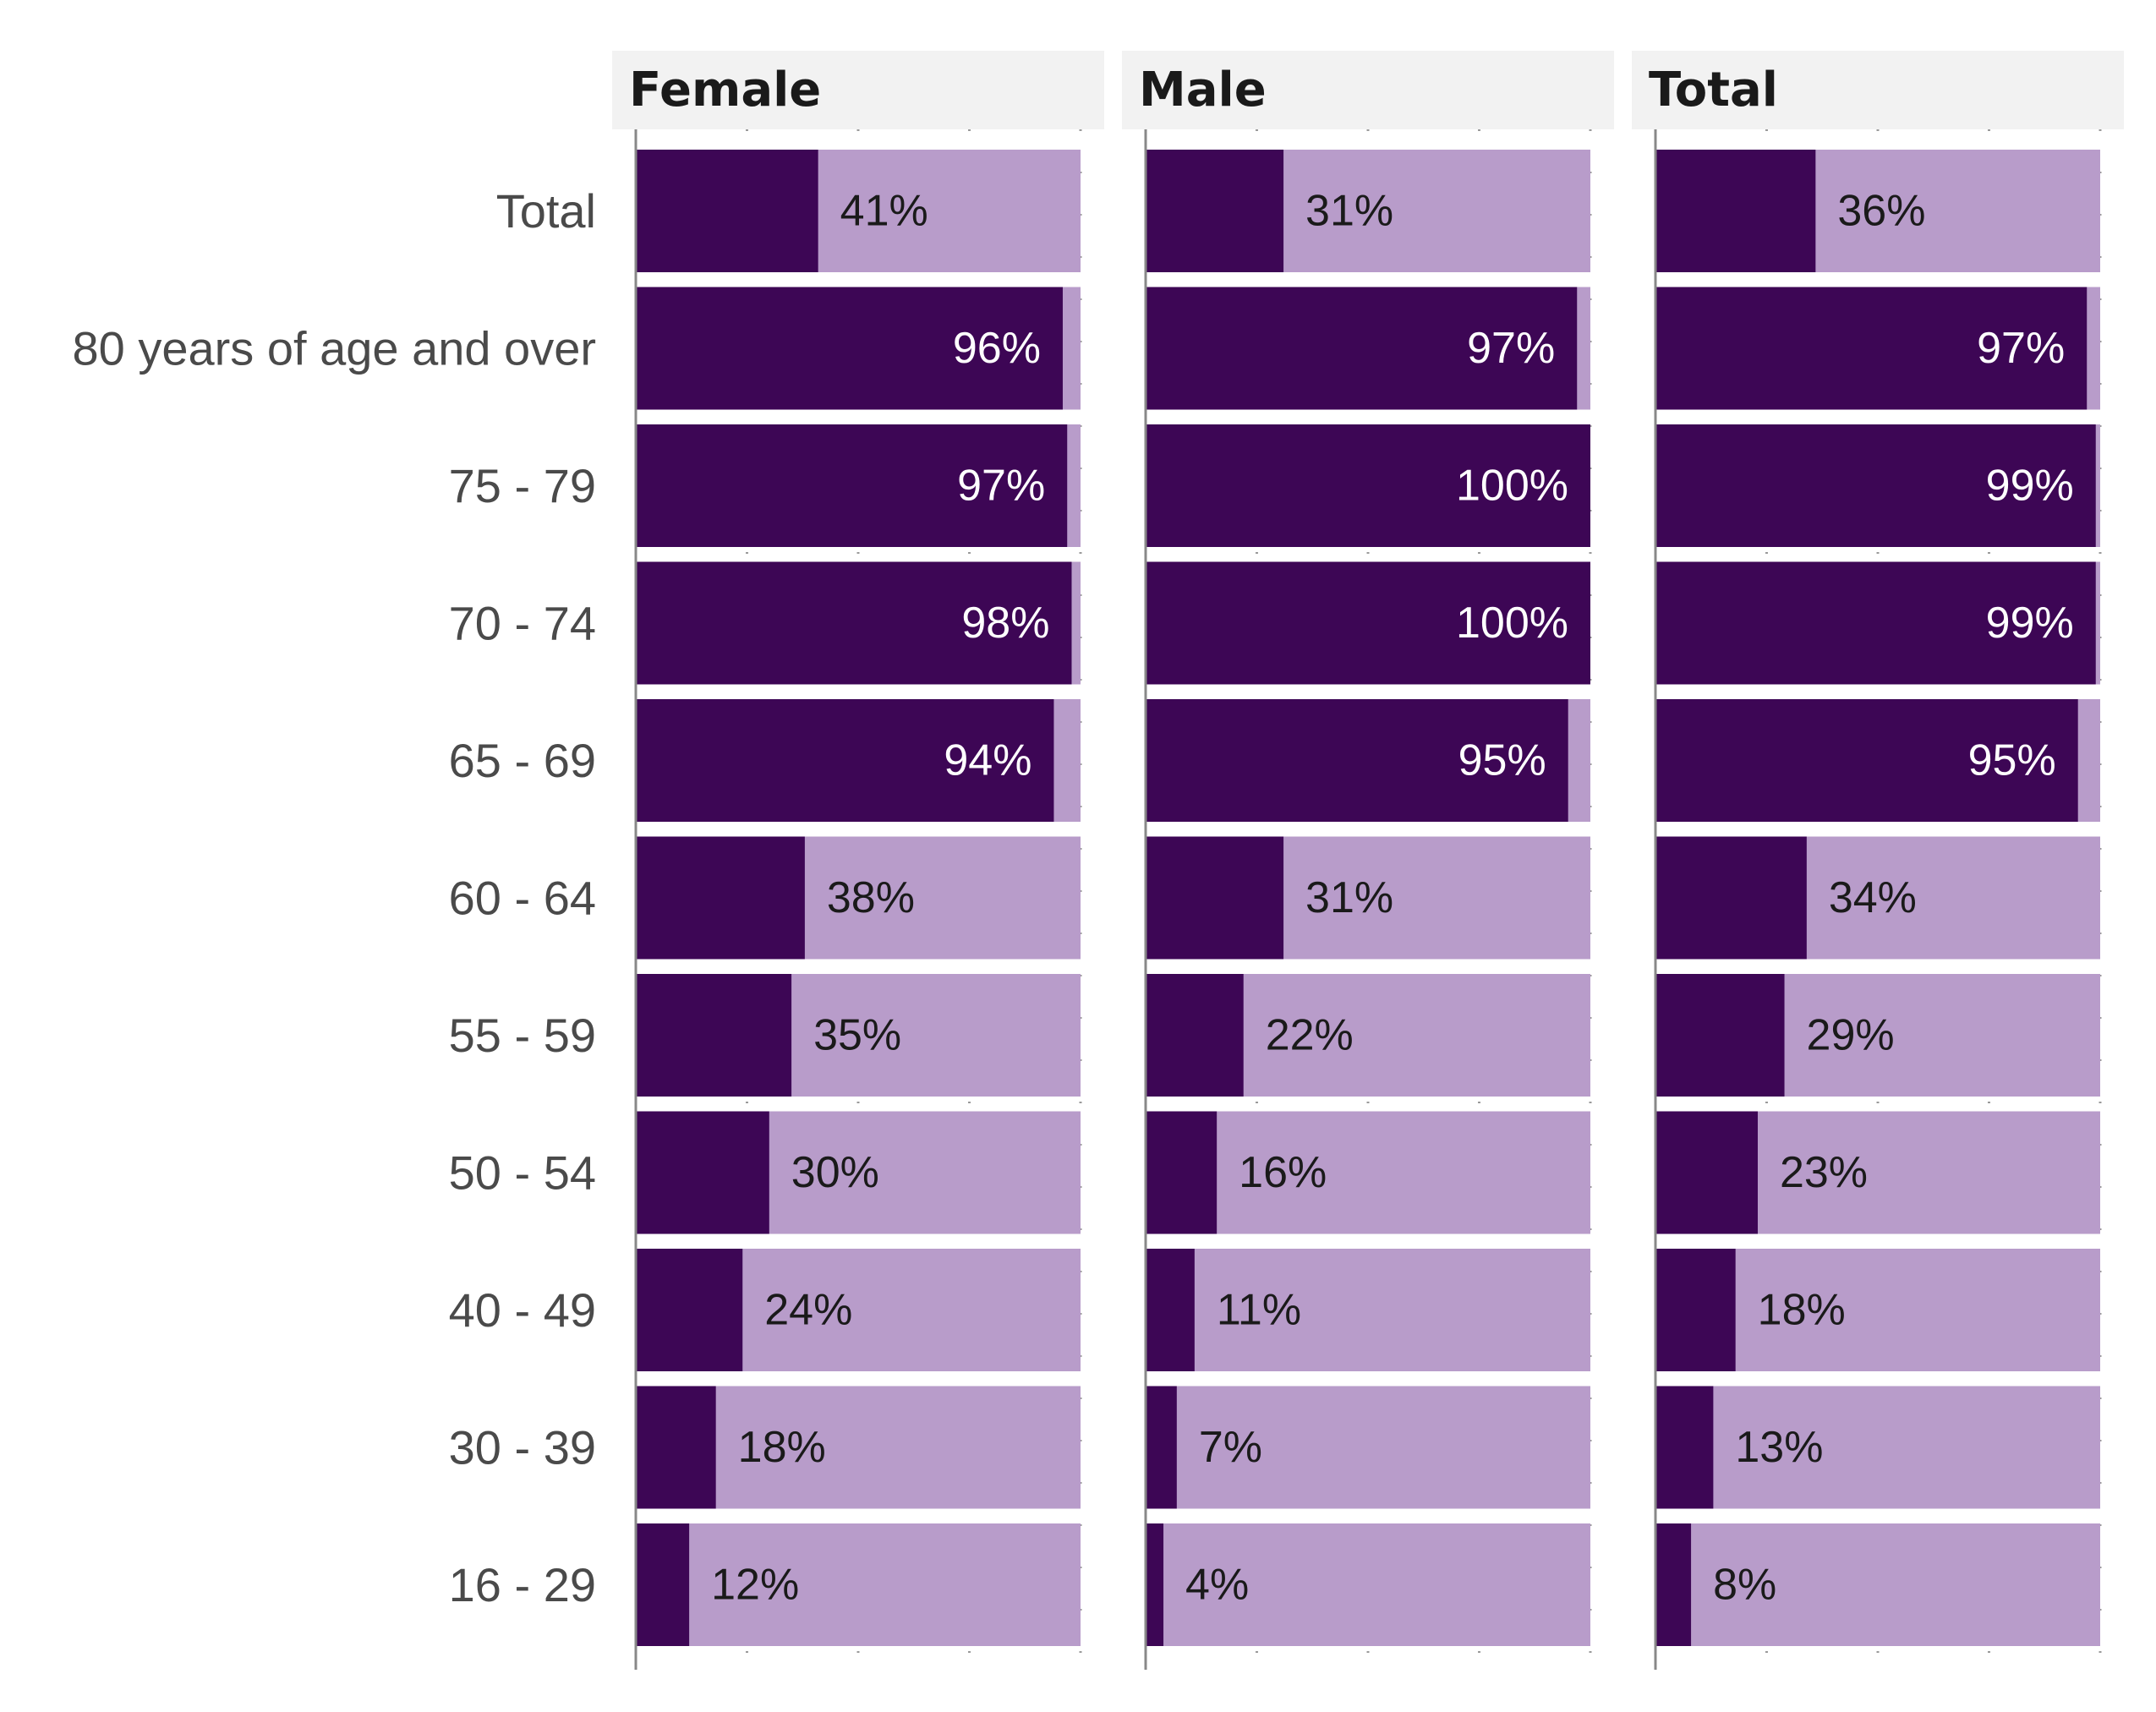  What do you see at coordinates (522, 1173) in the screenshot?
I see `category-label: 50 - 54` at bounding box center [522, 1173].